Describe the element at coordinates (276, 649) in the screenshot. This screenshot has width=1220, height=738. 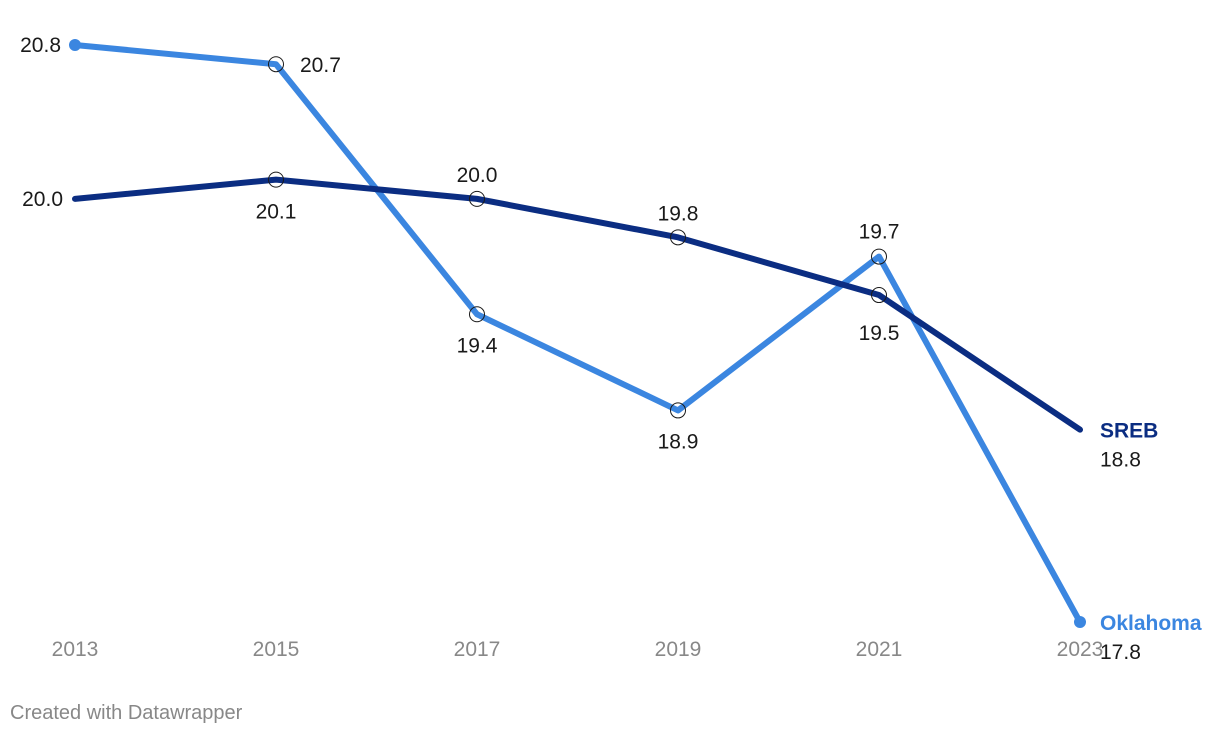
I see `x-tick-label: 2015` at that location.